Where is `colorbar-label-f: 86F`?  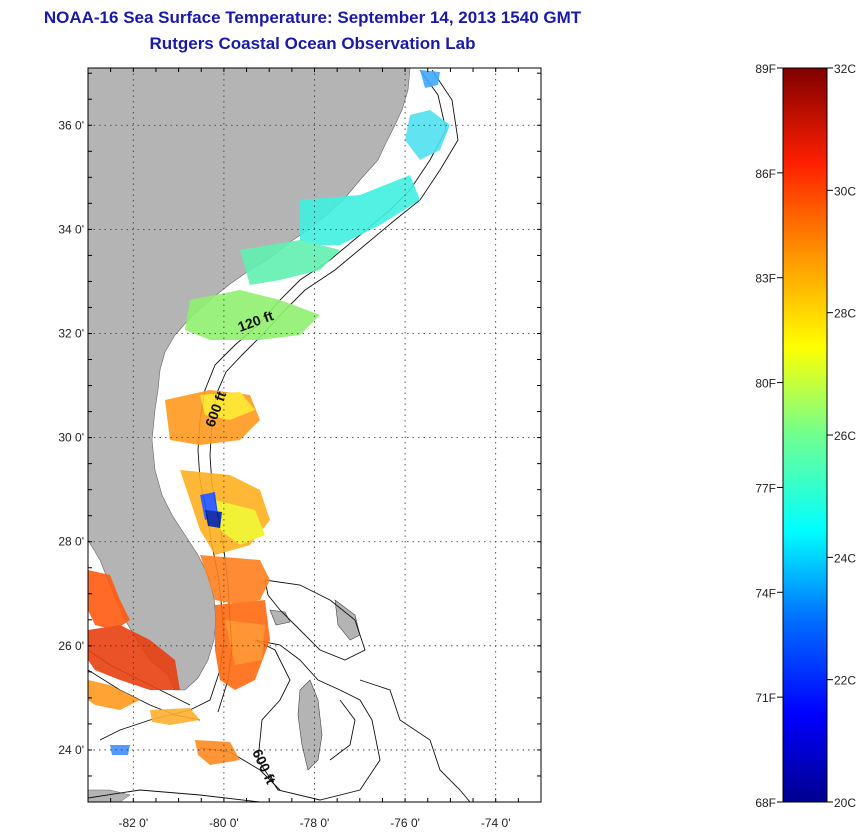
colorbar-label-f: 86F is located at coordinates (765, 174).